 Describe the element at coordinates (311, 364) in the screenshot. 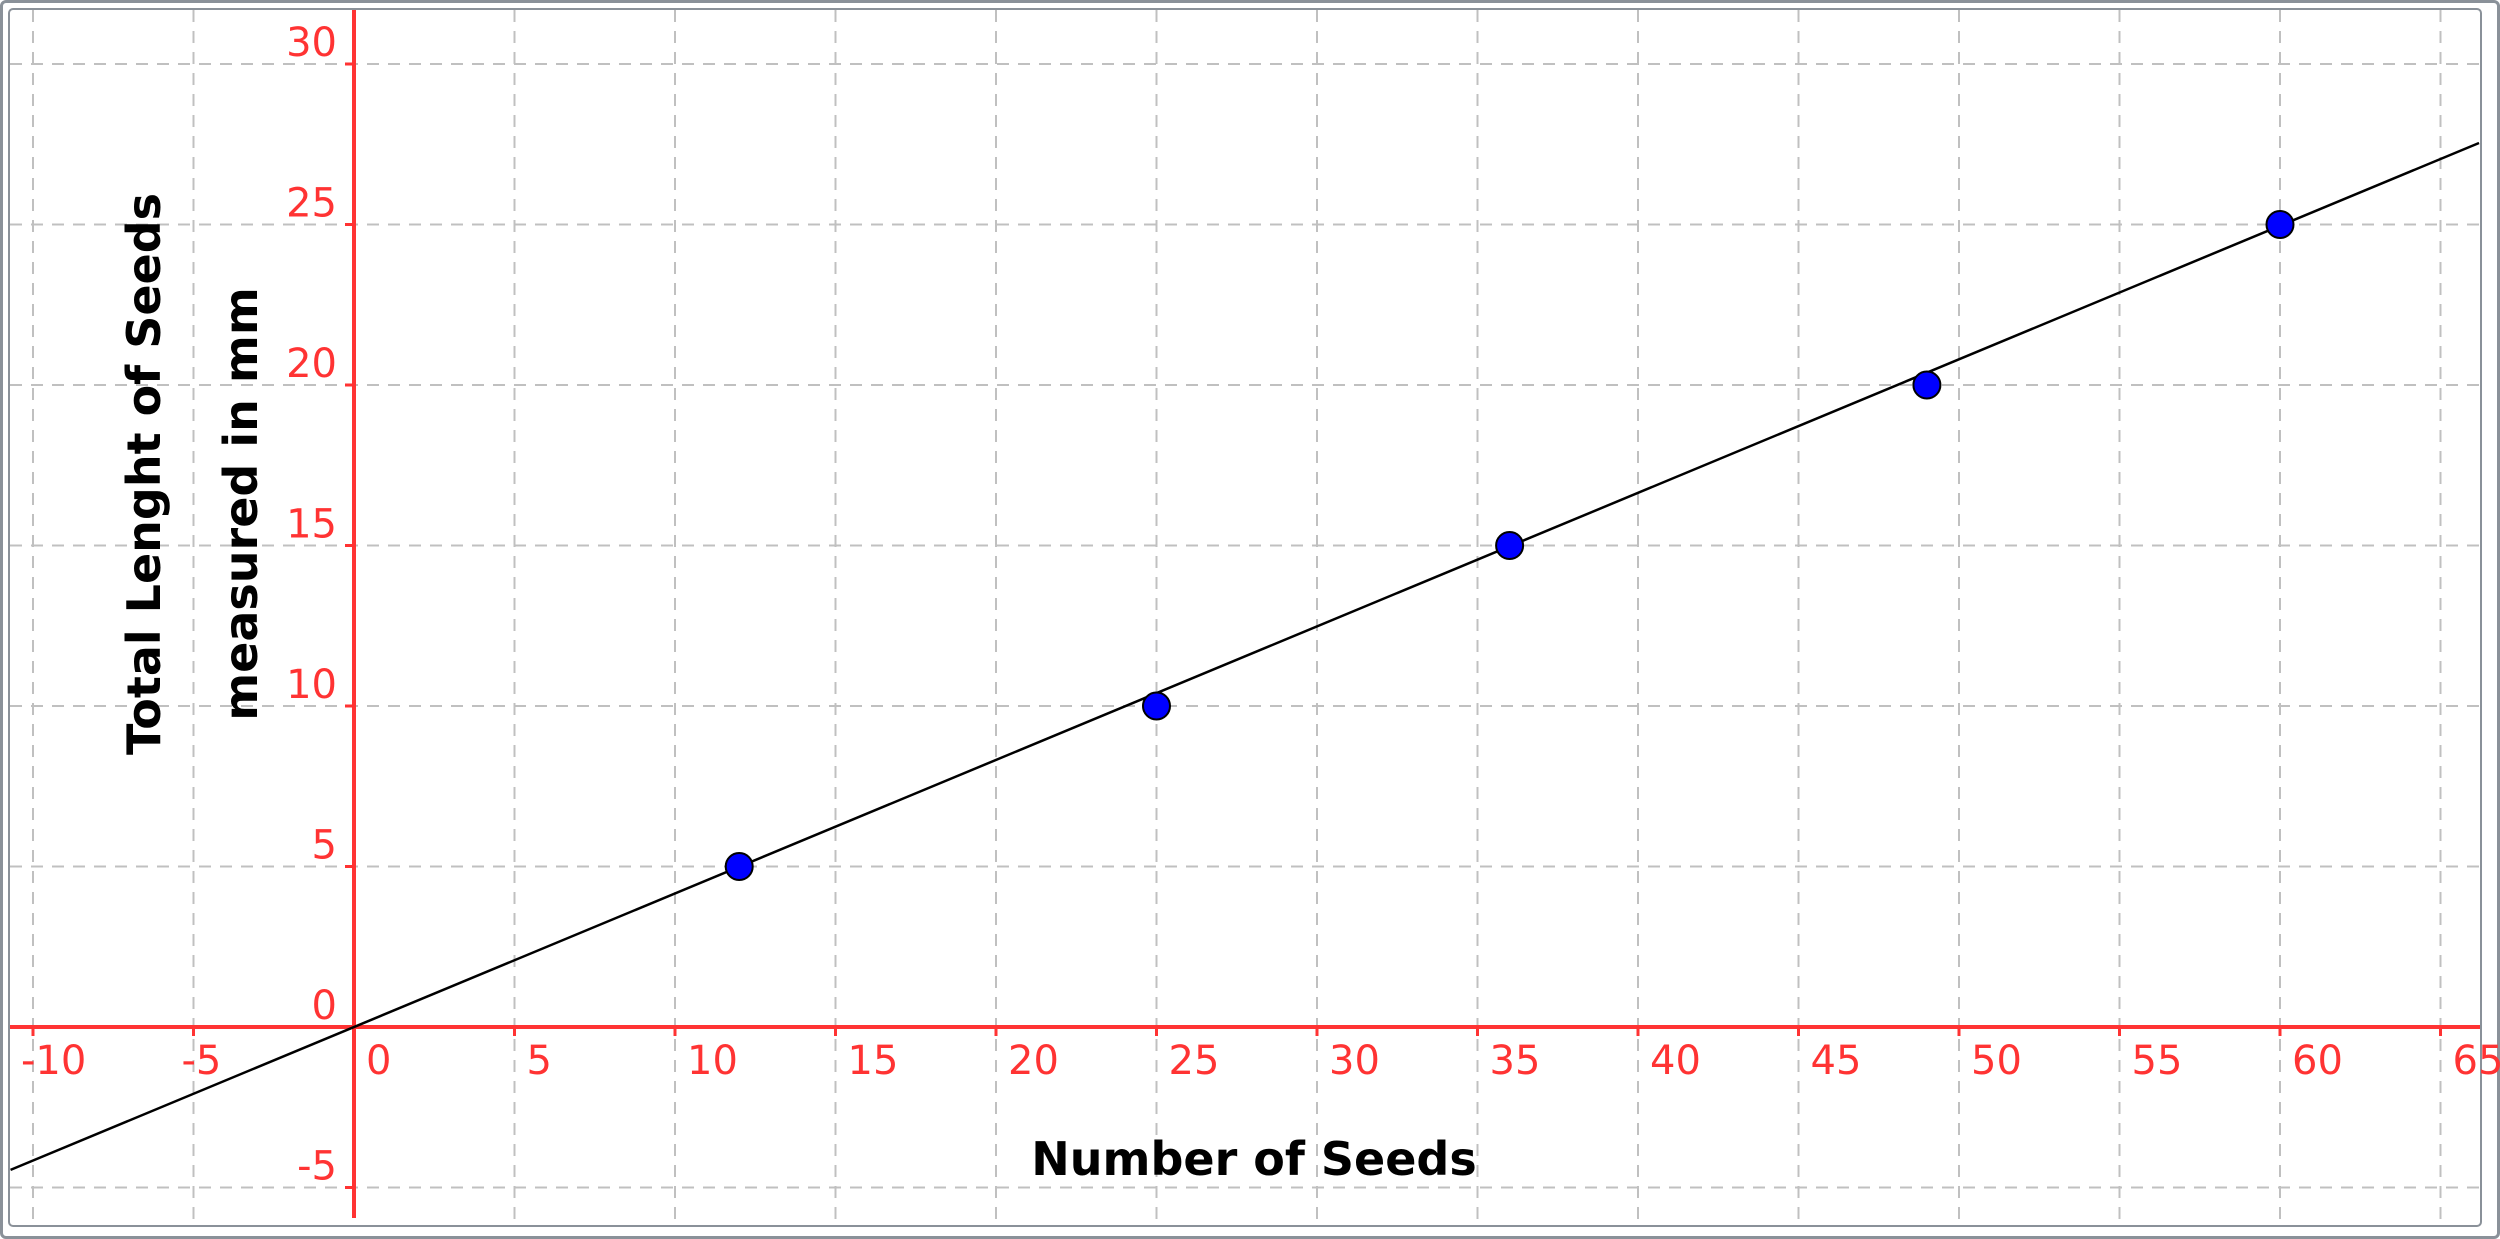

I see `y-tick-label: 20` at that location.